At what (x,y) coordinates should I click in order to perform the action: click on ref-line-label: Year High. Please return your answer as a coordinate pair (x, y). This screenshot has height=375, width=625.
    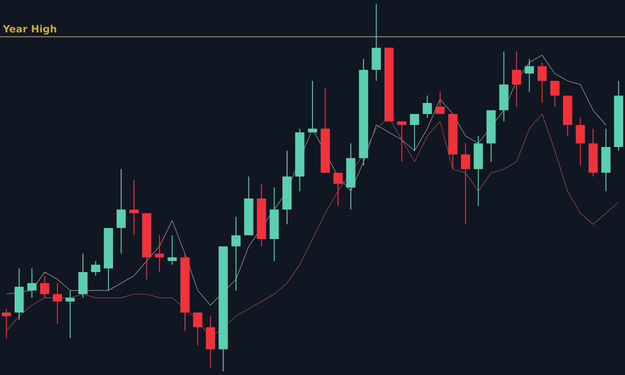
    Looking at the image, I should click on (29, 29).